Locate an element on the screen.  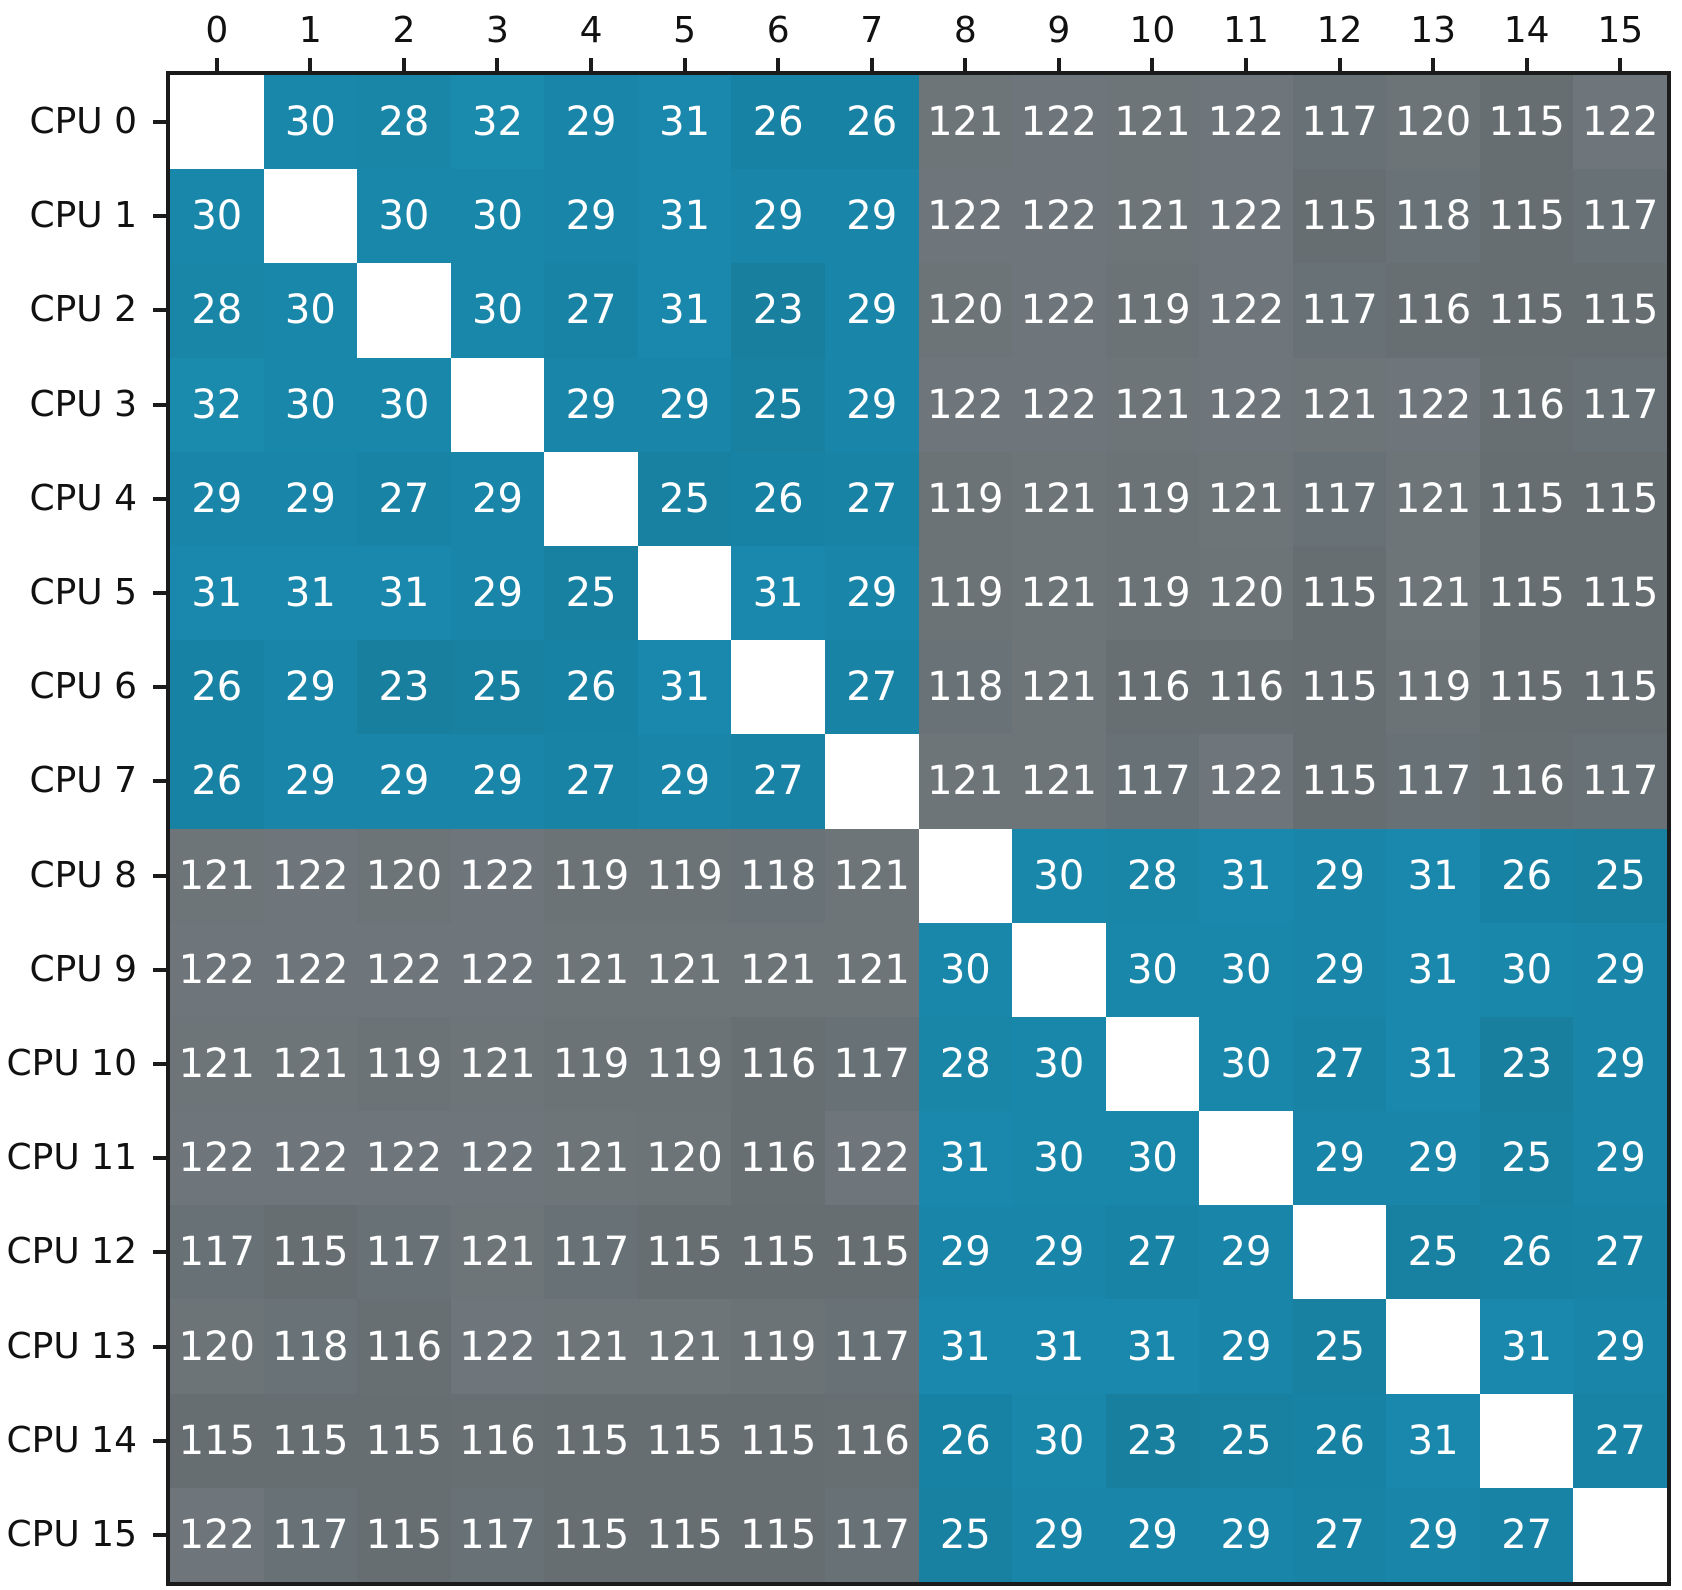
heatmap-cell: 32 is located at coordinates (497, 122).